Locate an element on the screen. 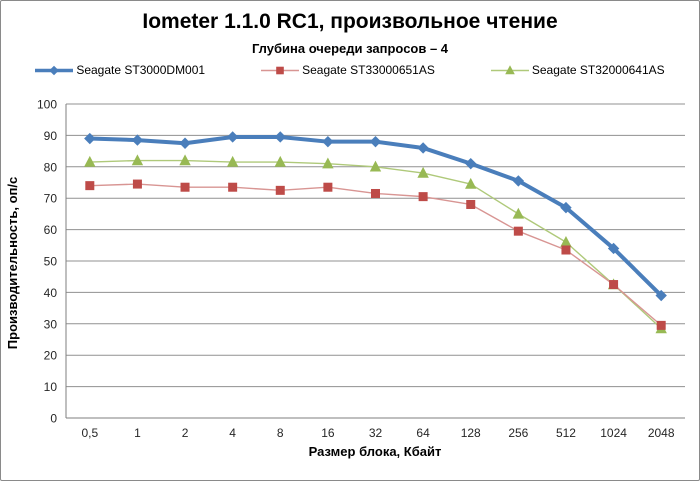 This screenshot has height=481, width=700. y-tick-label: 20 is located at coordinates (51, 356).